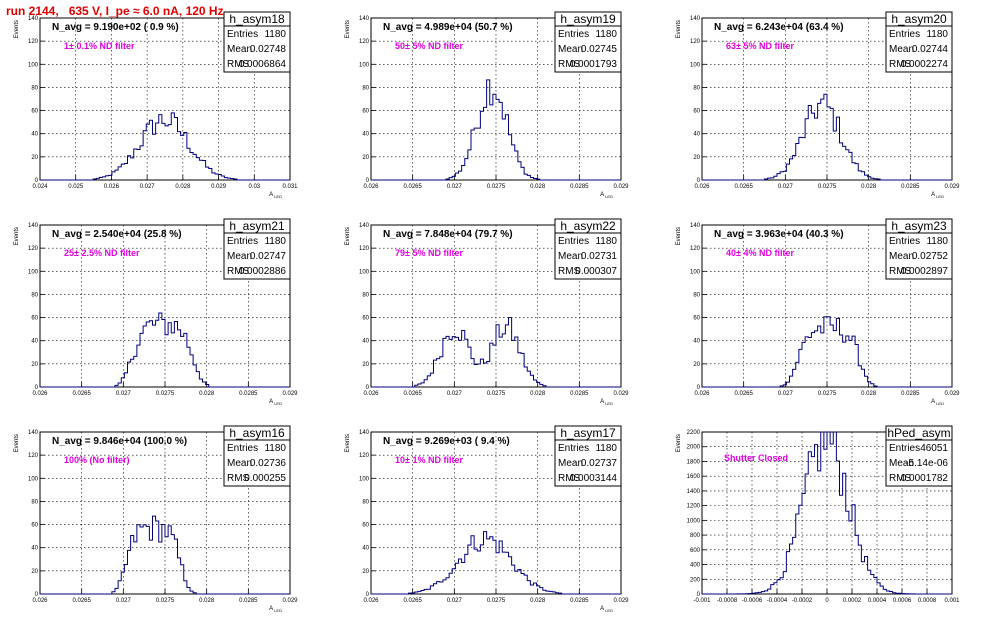  I want to click on y-tick-label: 2000, so click(694, 448).